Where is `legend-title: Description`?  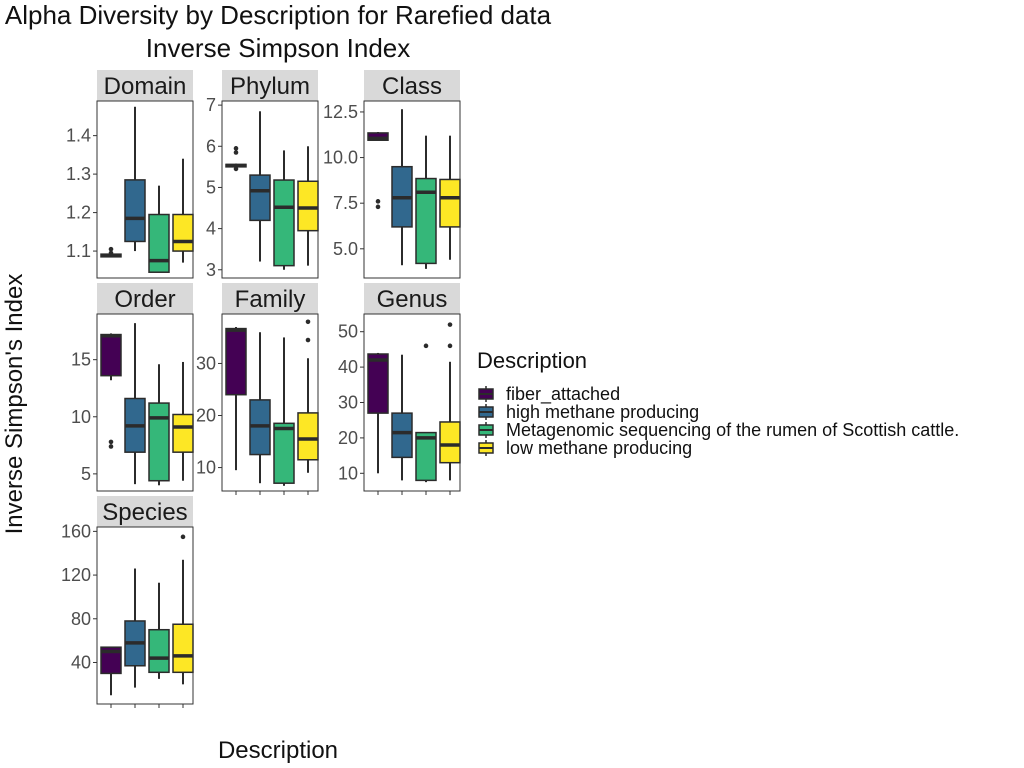 legend-title: Description is located at coordinates (532, 360).